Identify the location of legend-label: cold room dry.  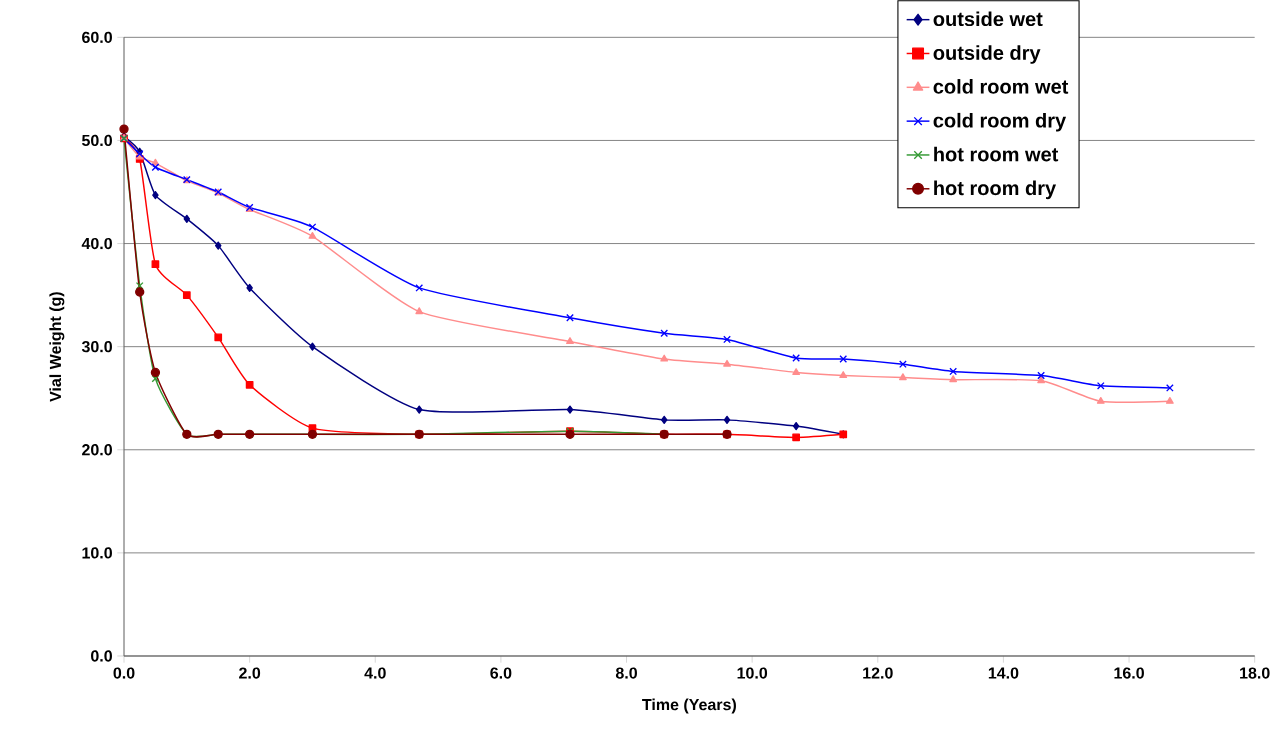
(1000, 122).